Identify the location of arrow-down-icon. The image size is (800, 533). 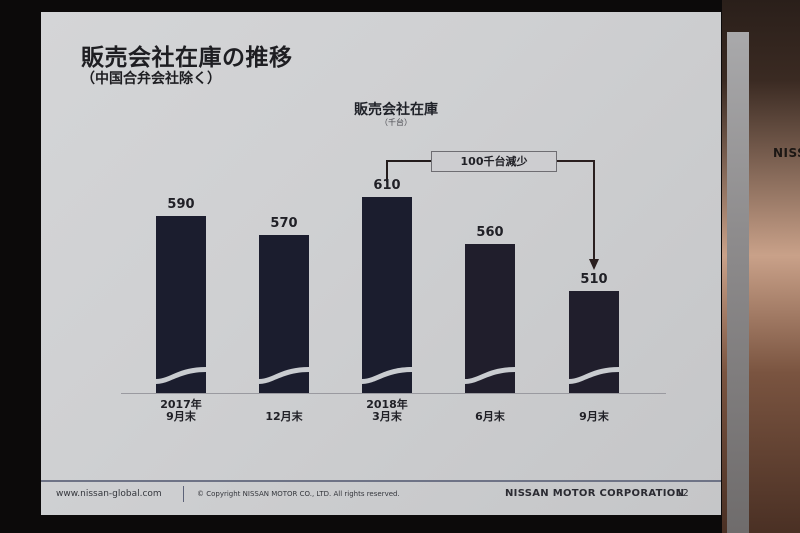
(594, 264).